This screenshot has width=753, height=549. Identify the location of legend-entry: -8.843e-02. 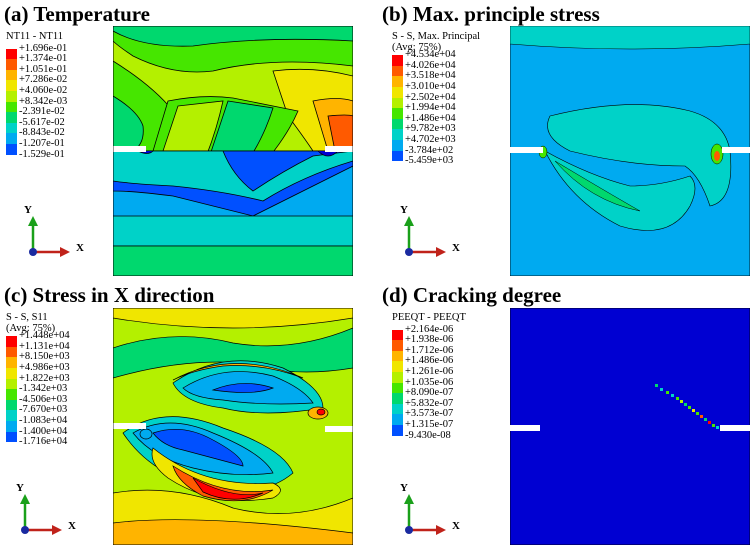
(35, 136).